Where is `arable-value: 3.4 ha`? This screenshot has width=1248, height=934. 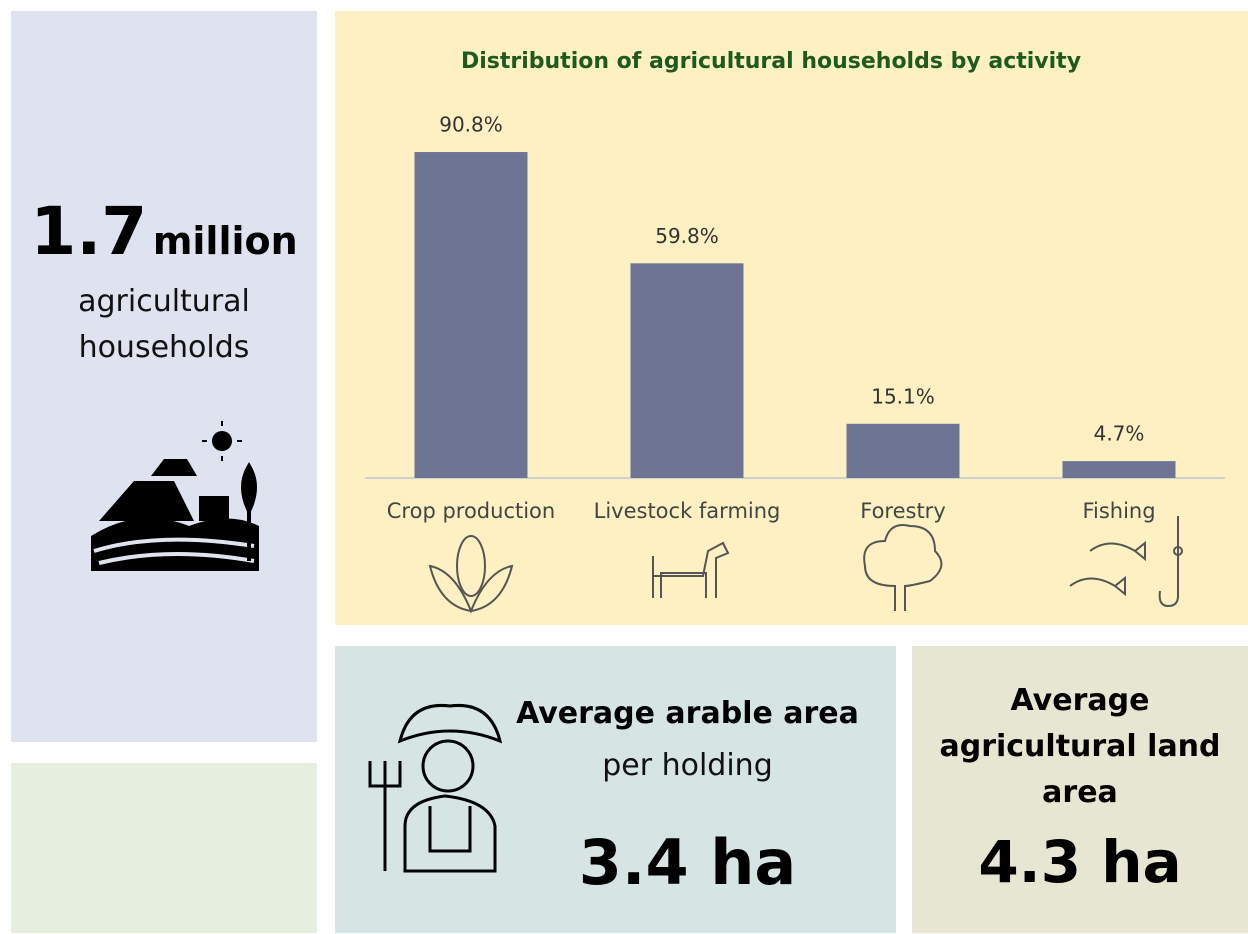
arable-value: 3.4 ha is located at coordinates (687, 862).